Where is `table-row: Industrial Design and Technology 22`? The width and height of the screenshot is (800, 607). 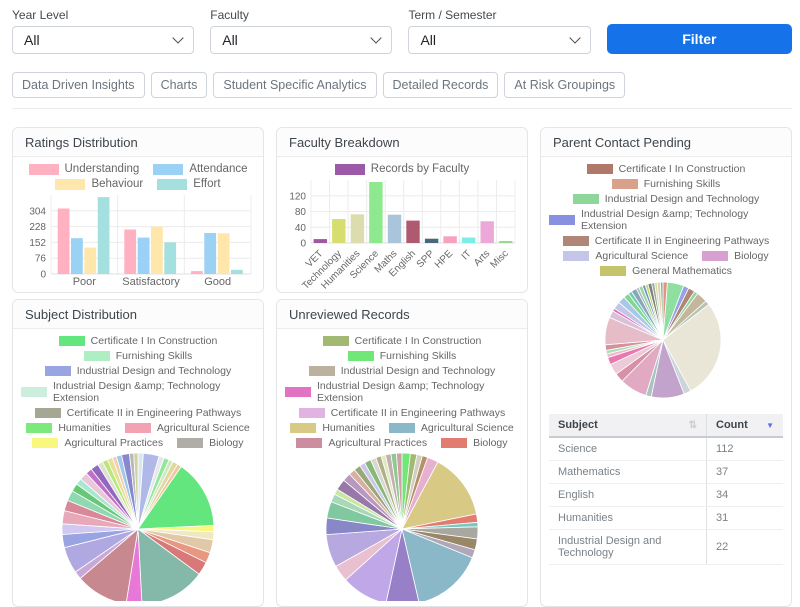 table-row: Industrial Design and Technology 22 is located at coordinates (666, 547).